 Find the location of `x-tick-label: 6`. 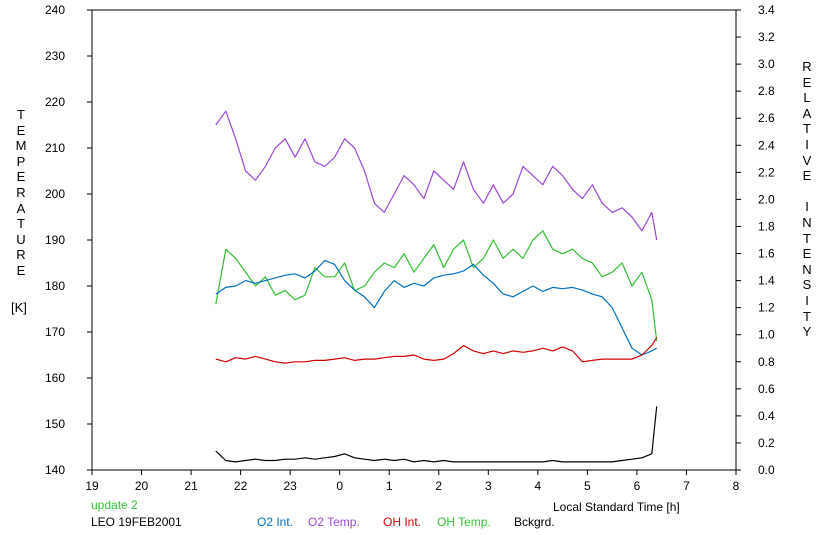

x-tick-label: 6 is located at coordinates (637, 486).